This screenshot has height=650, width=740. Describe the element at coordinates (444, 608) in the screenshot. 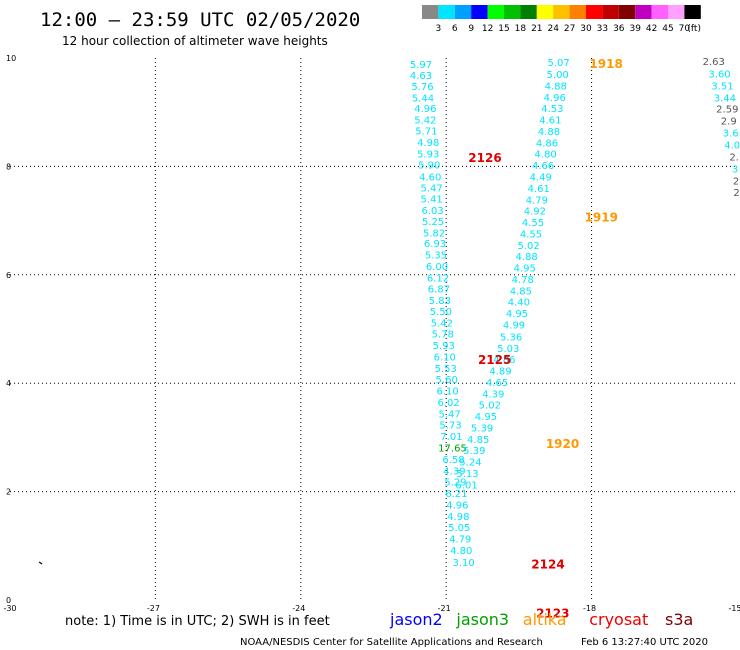

I see `x-tick-label: -21` at that location.